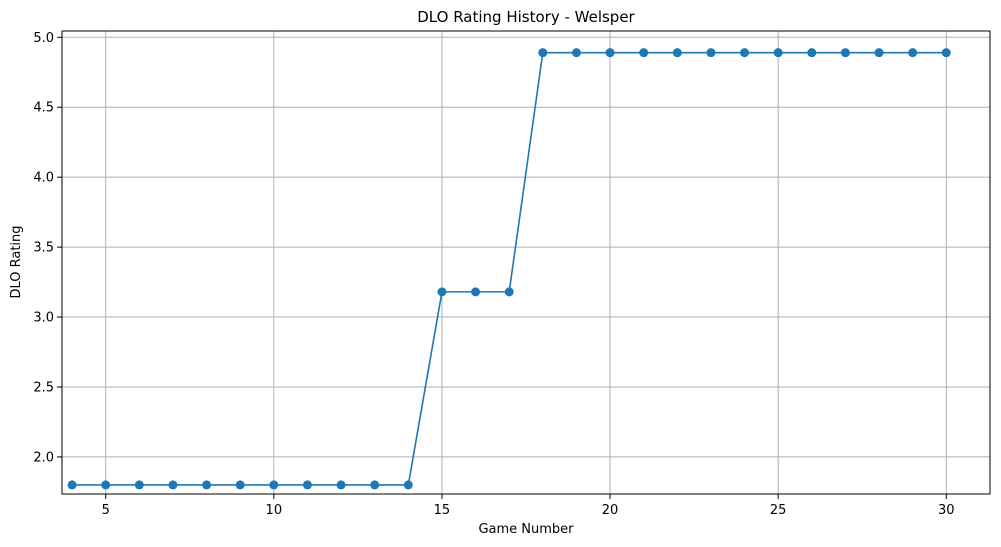 This screenshot has height=547, width=1001. Describe the element at coordinates (778, 510) in the screenshot. I see `x-tick-label: 25` at that location.